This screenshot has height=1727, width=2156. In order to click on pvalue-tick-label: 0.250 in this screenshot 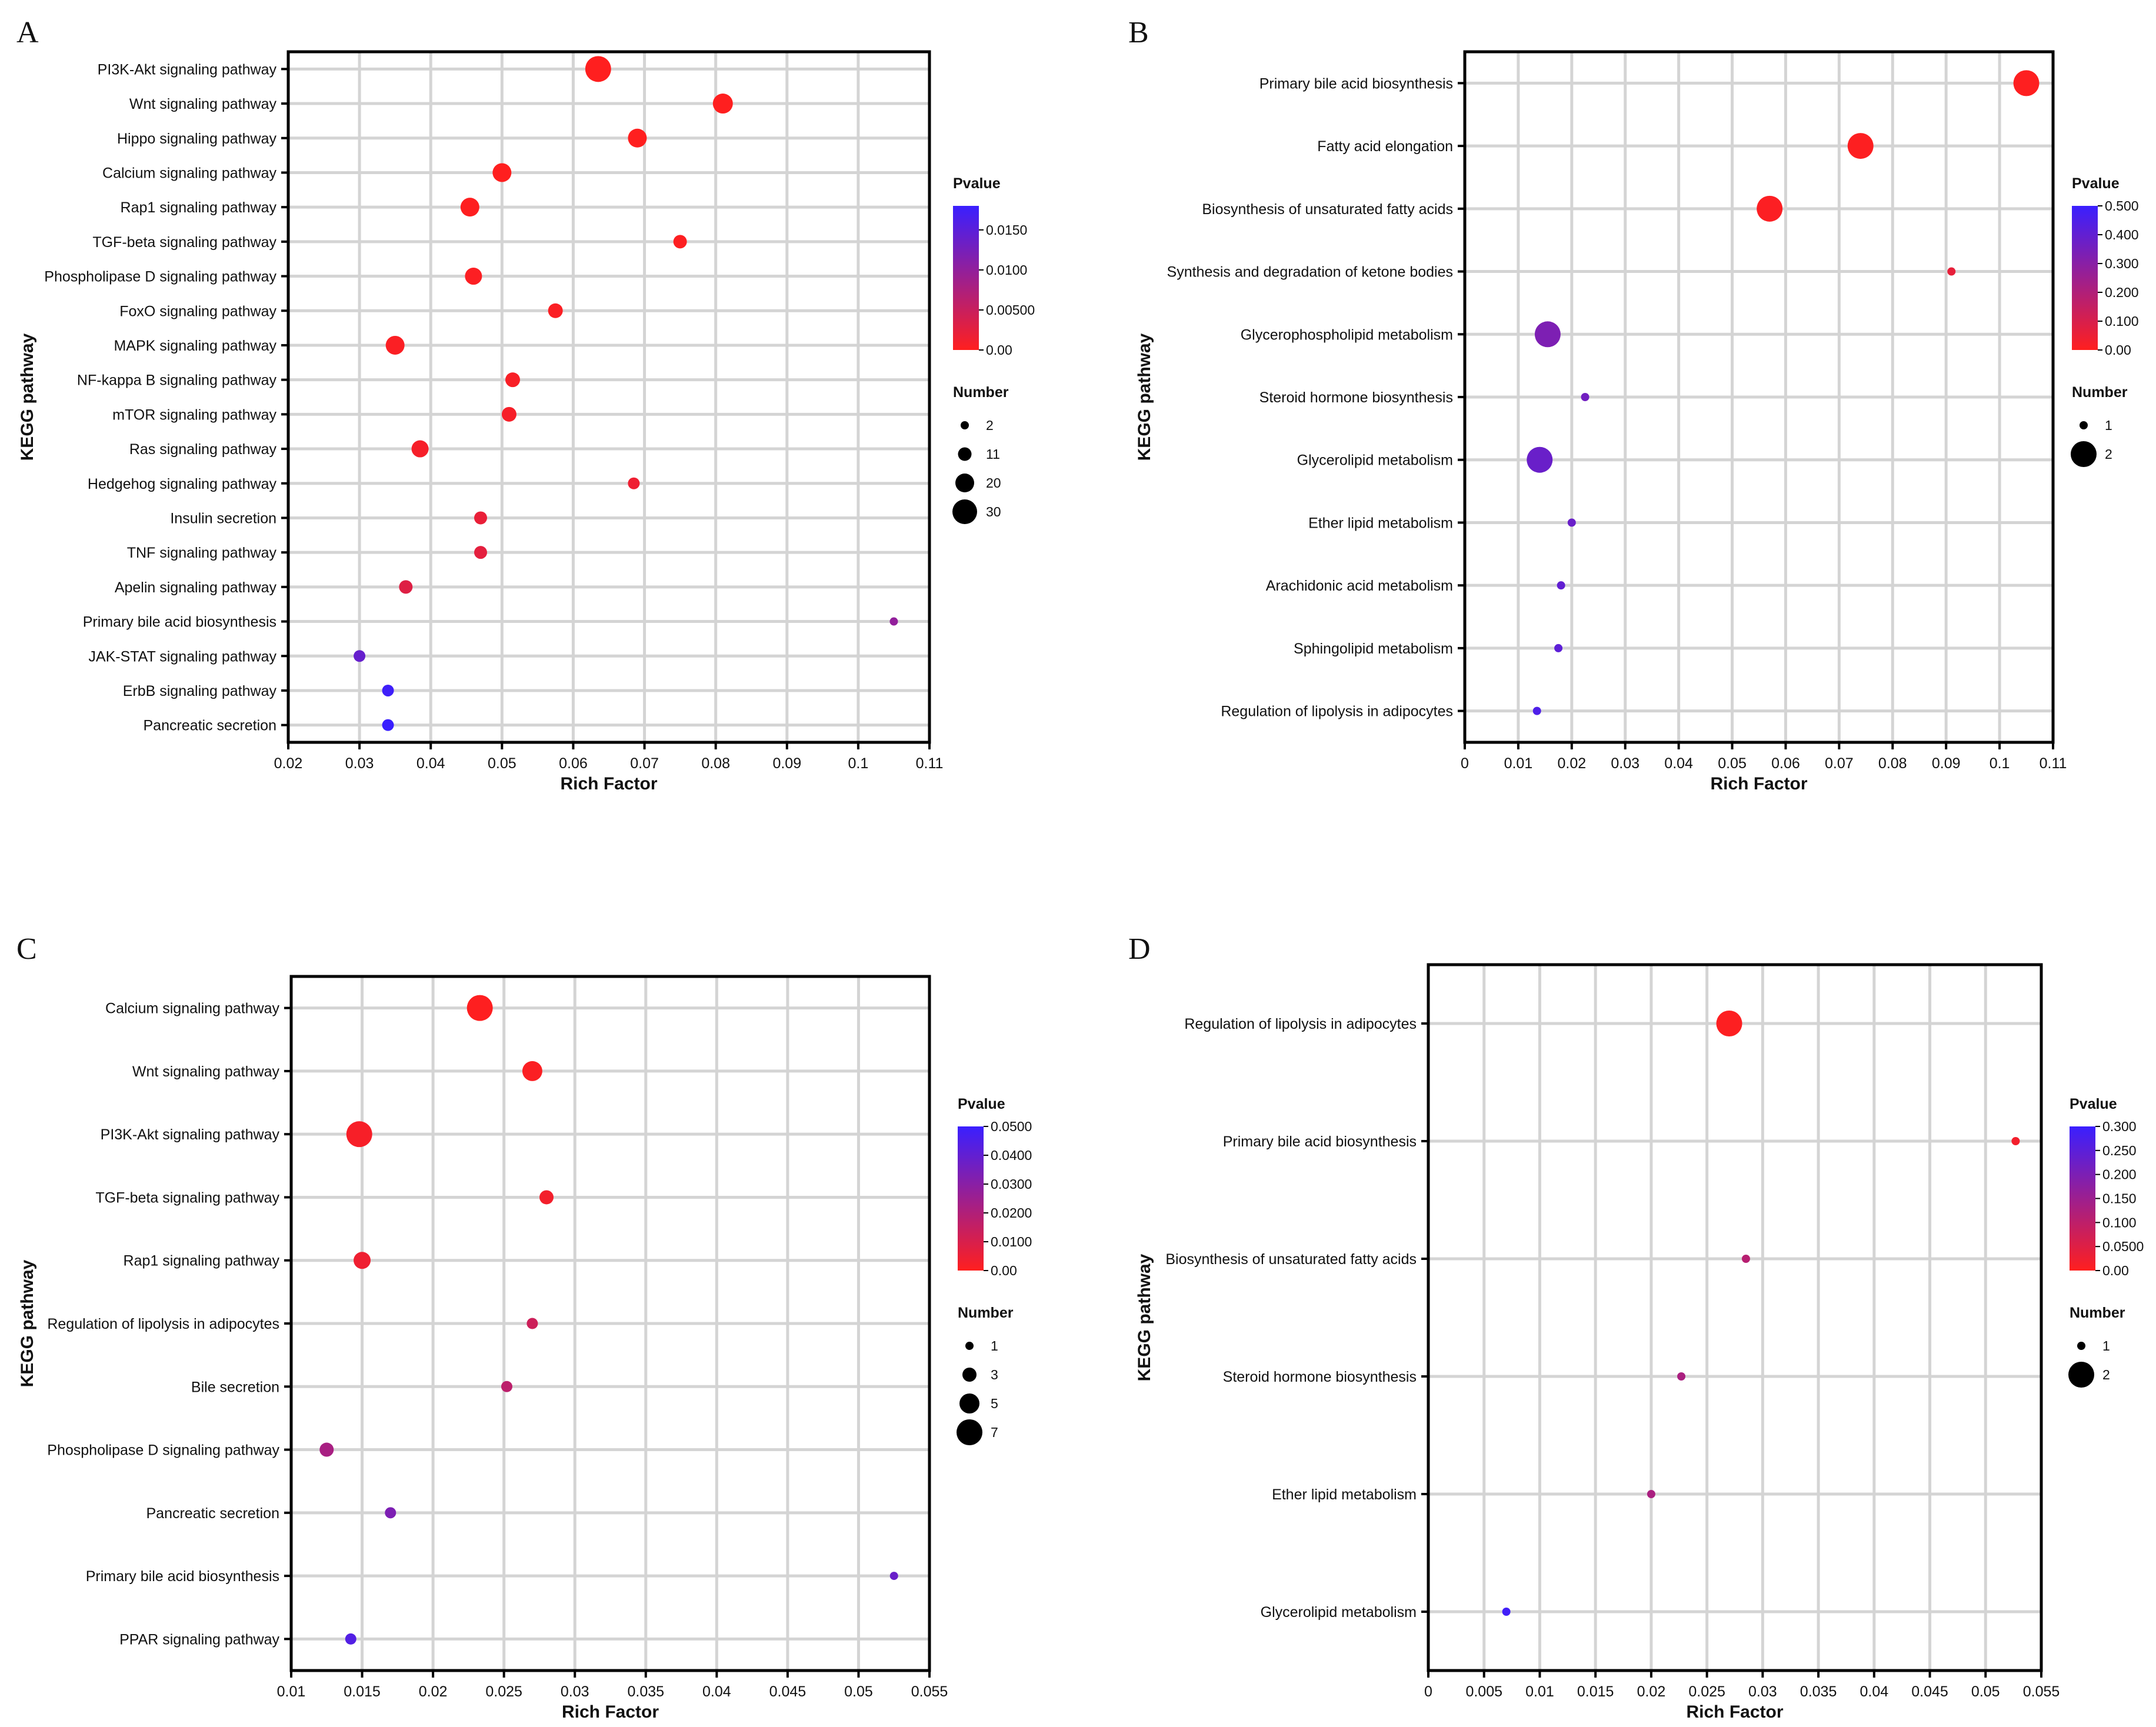, I will do `click(2119, 1150)`.